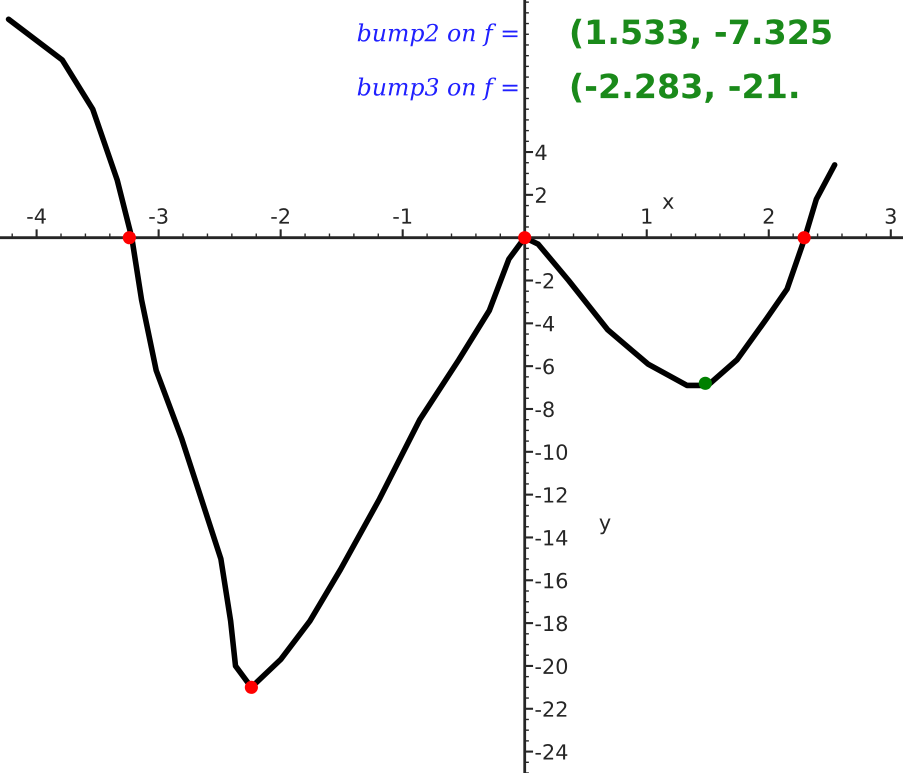 Image resolution: width=903 pixels, height=773 pixels. Describe the element at coordinates (36, 216) in the screenshot. I see `x-tick-label: -4` at that location.